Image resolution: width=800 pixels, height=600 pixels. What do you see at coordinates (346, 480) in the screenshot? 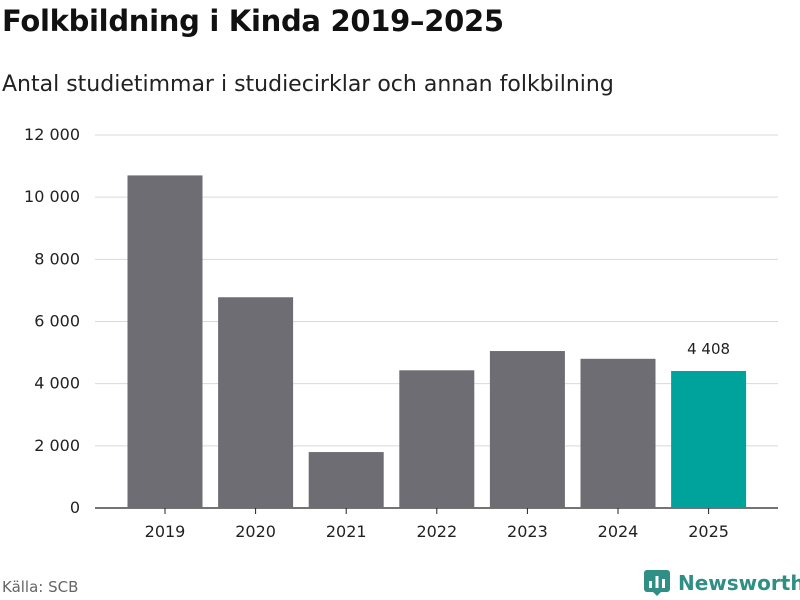
I see `bar-2021` at bounding box center [346, 480].